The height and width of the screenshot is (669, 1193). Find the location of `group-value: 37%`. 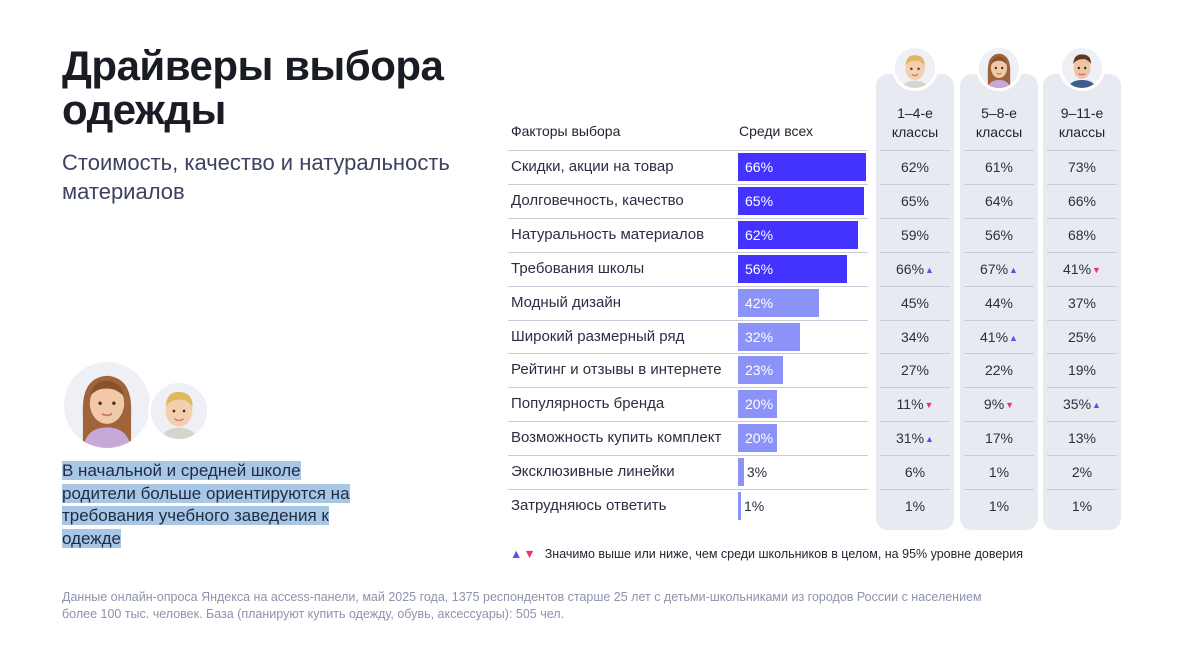

group-value: 37% is located at coordinates (1082, 303).